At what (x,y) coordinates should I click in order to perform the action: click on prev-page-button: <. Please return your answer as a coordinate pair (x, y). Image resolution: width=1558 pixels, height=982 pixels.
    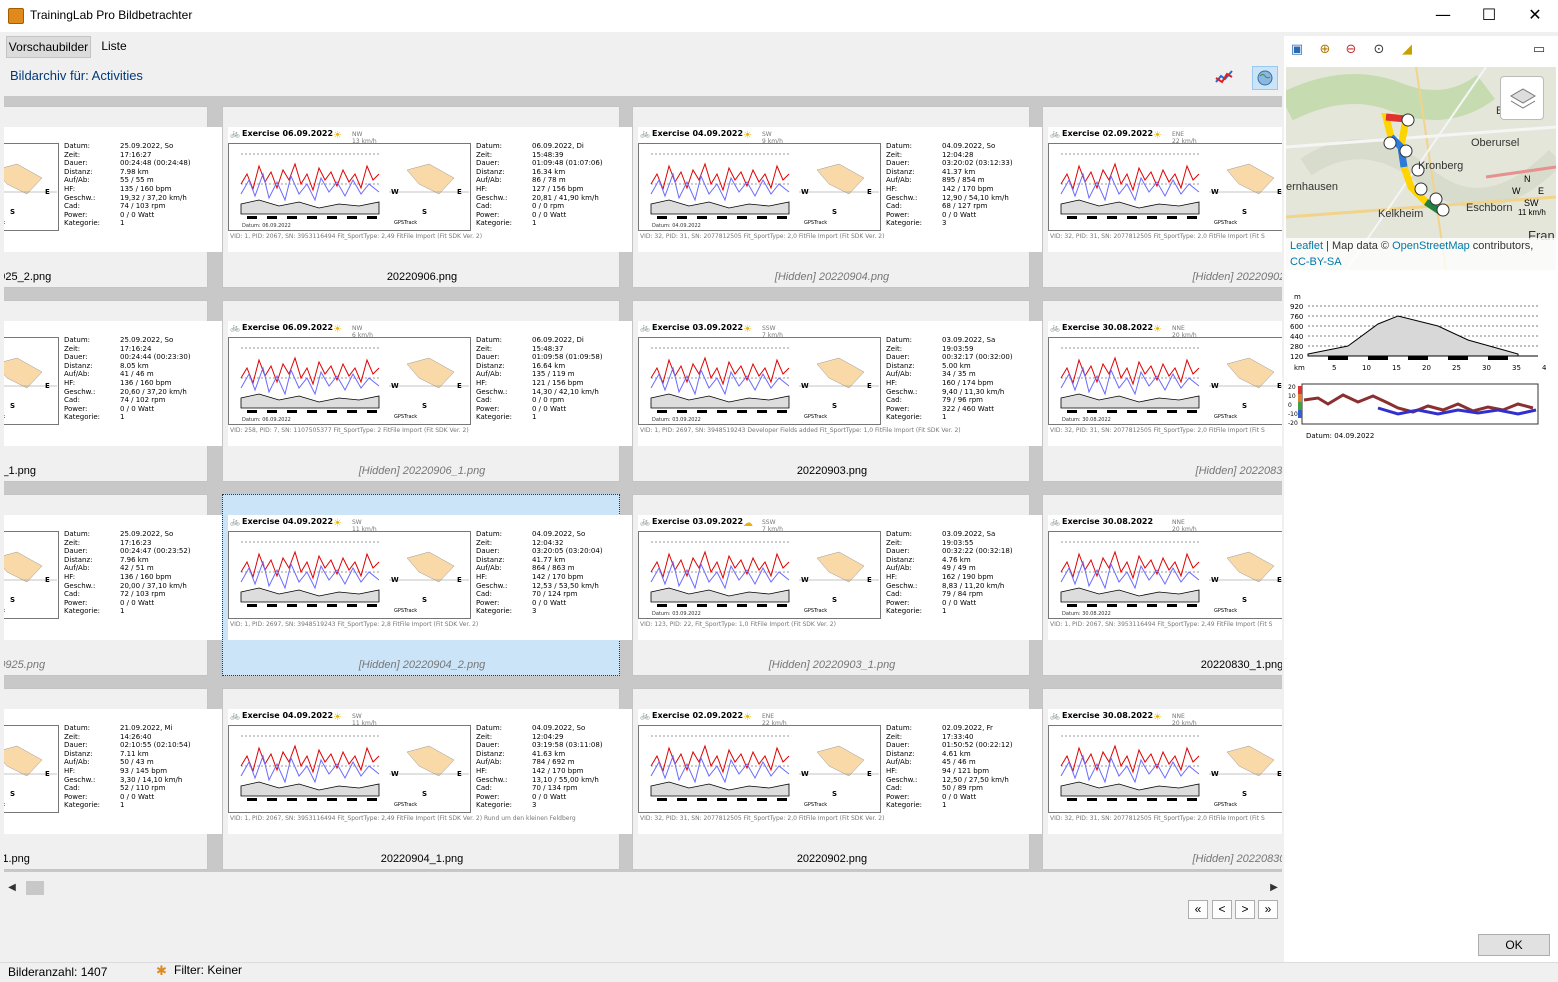
    Looking at the image, I should click on (1222, 909).